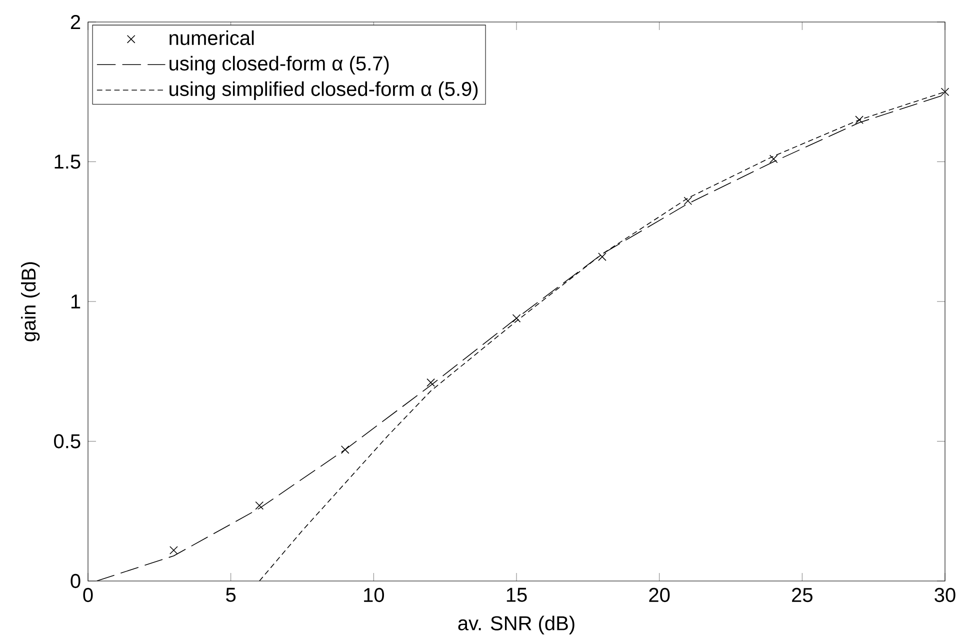 The height and width of the screenshot is (637, 963). I want to click on y-tick-label: 1.5, so click(67, 161).